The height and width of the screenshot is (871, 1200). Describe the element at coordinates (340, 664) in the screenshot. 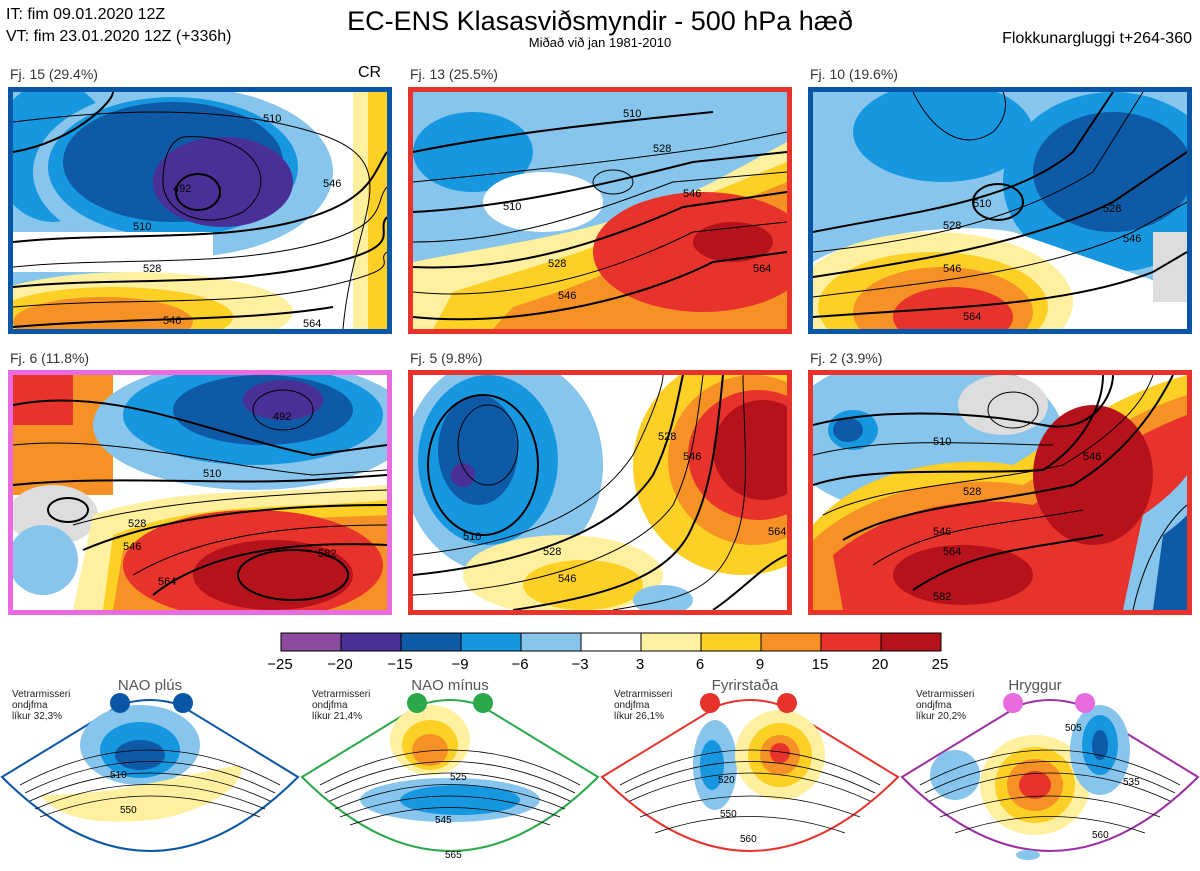

I see `colorbar-tick: −20` at that location.